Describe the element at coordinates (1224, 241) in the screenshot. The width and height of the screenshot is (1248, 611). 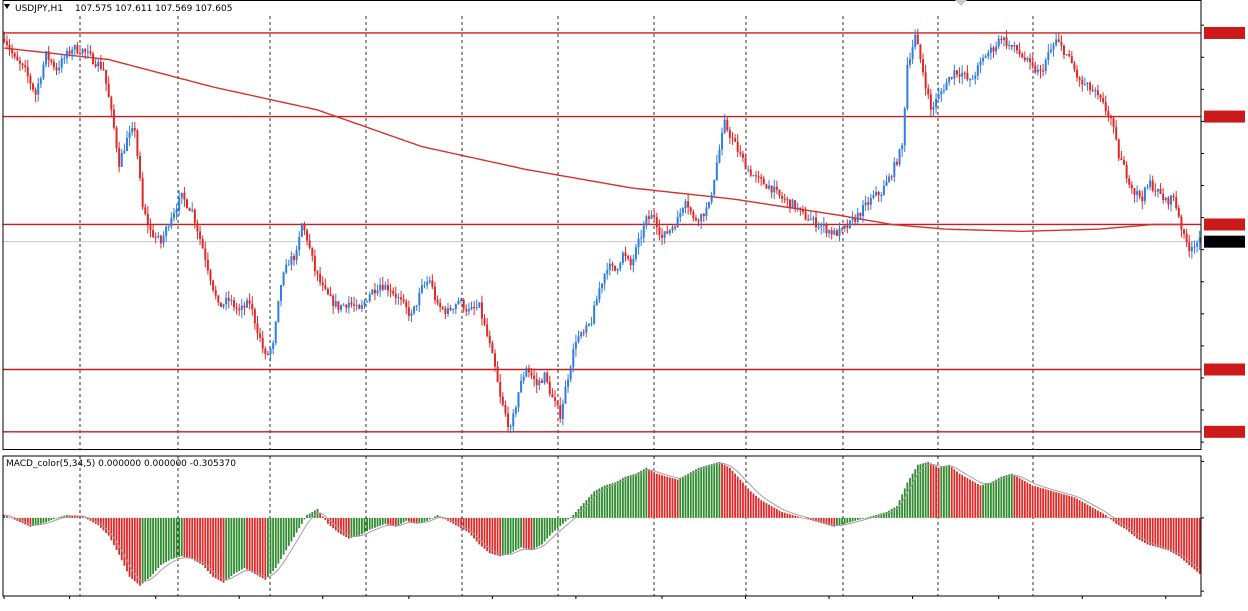
I see `current-price-box` at that location.